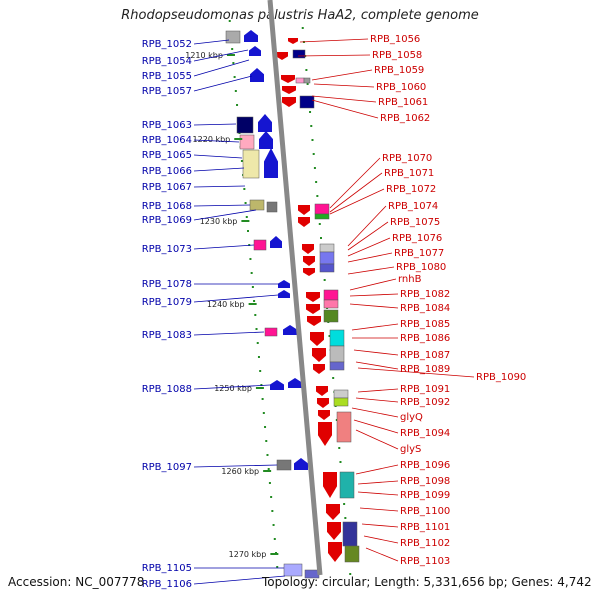 The width and height of the screenshot is (600, 600). I want to click on scale-tick-label: 1210 kbp, so click(204, 55).